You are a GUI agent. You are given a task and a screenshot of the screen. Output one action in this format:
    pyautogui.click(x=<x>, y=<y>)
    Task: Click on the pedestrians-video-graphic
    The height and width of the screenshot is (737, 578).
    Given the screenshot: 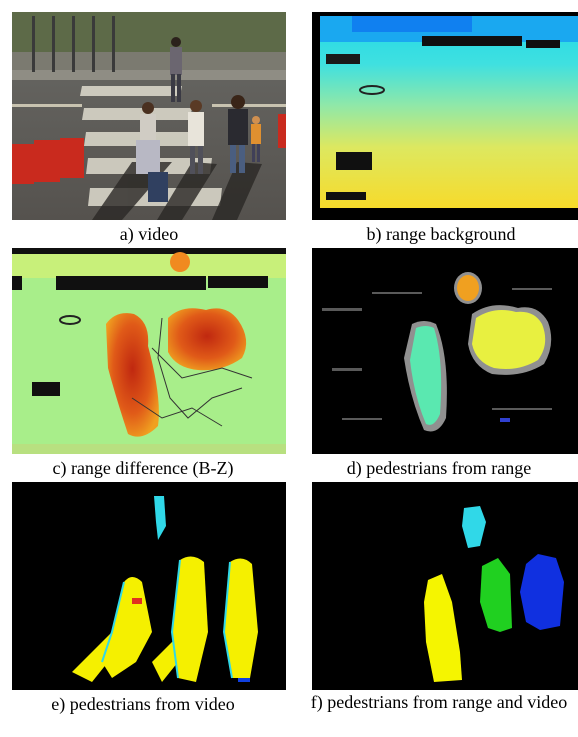 What is the action you would take?
    pyautogui.click(x=149, y=586)
    